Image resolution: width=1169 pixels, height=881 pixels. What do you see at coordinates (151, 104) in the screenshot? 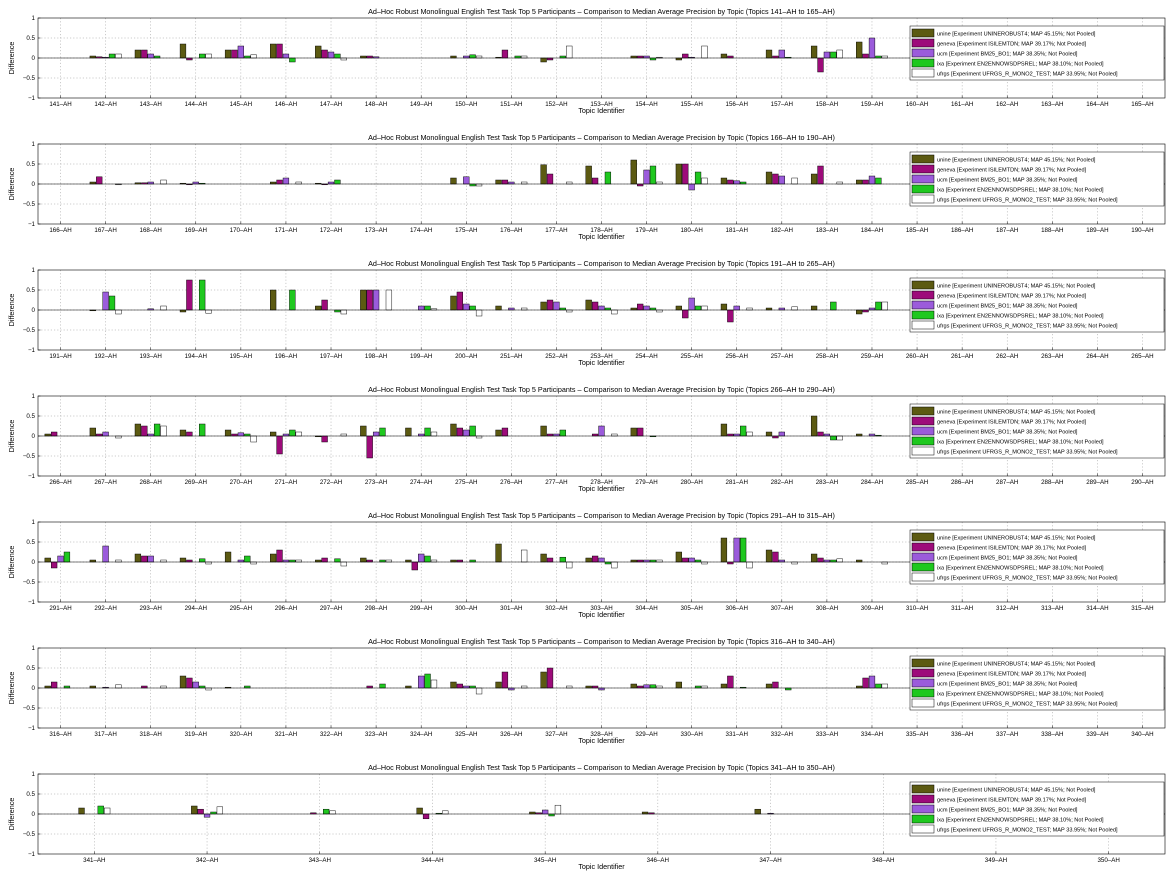
I see `x-tick-label: 143–AH` at bounding box center [151, 104].